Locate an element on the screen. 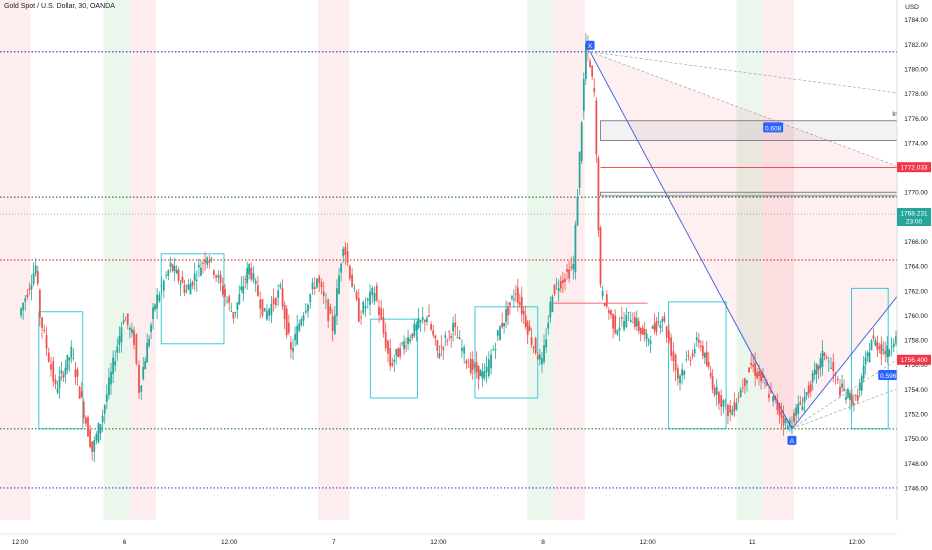 The width and height of the screenshot is (932, 550). chart-title: Gold Spot / U.S. Dollar, 30, OANDA is located at coordinates (59, 6).